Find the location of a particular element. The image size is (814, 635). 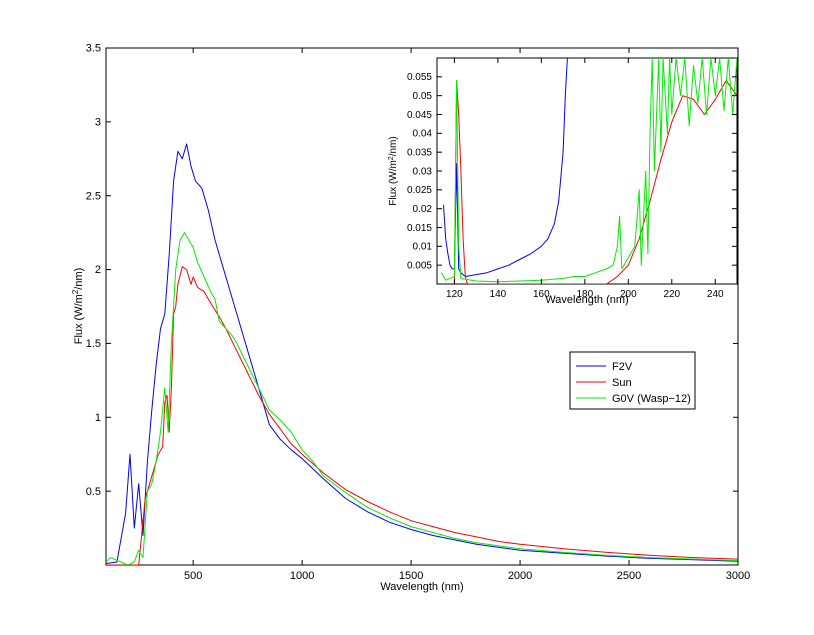

legend: F2V Sun G0V (Wasp−12) is located at coordinates (632, 380).